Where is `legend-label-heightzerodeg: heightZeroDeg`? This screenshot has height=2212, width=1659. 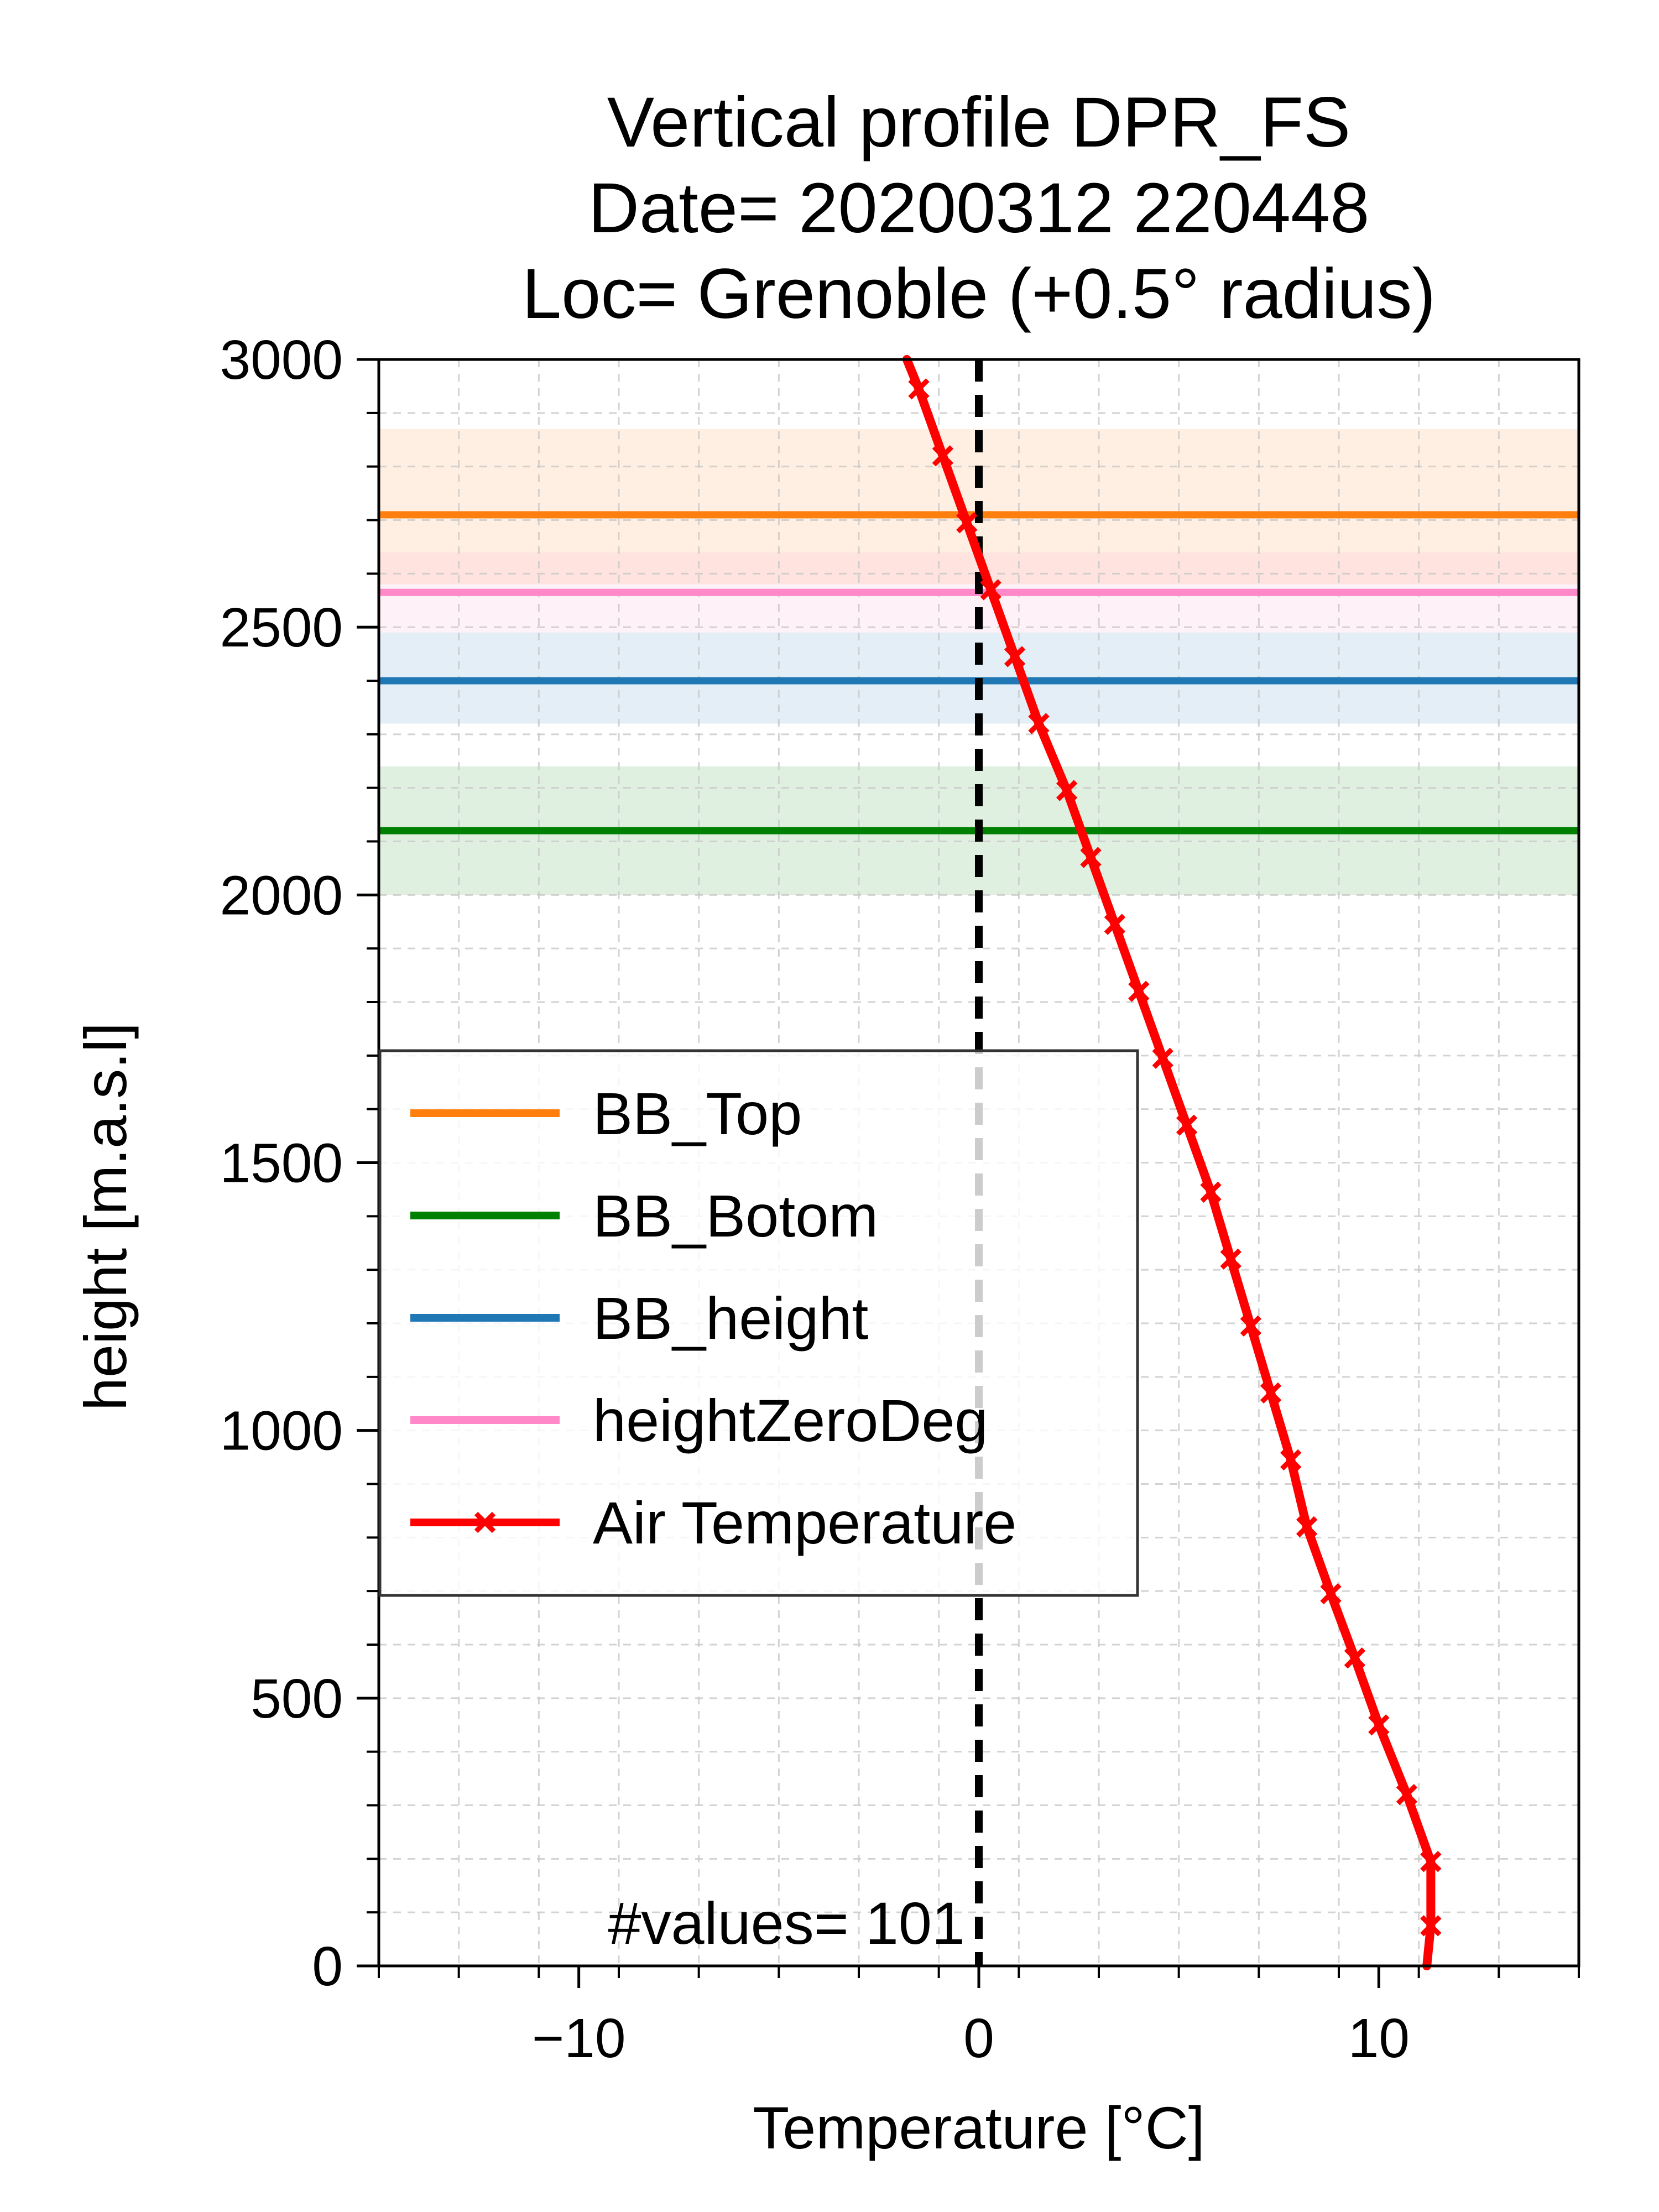 legend-label-heightzerodeg: heightZeroDeg is located at coordinates (791, 1421).